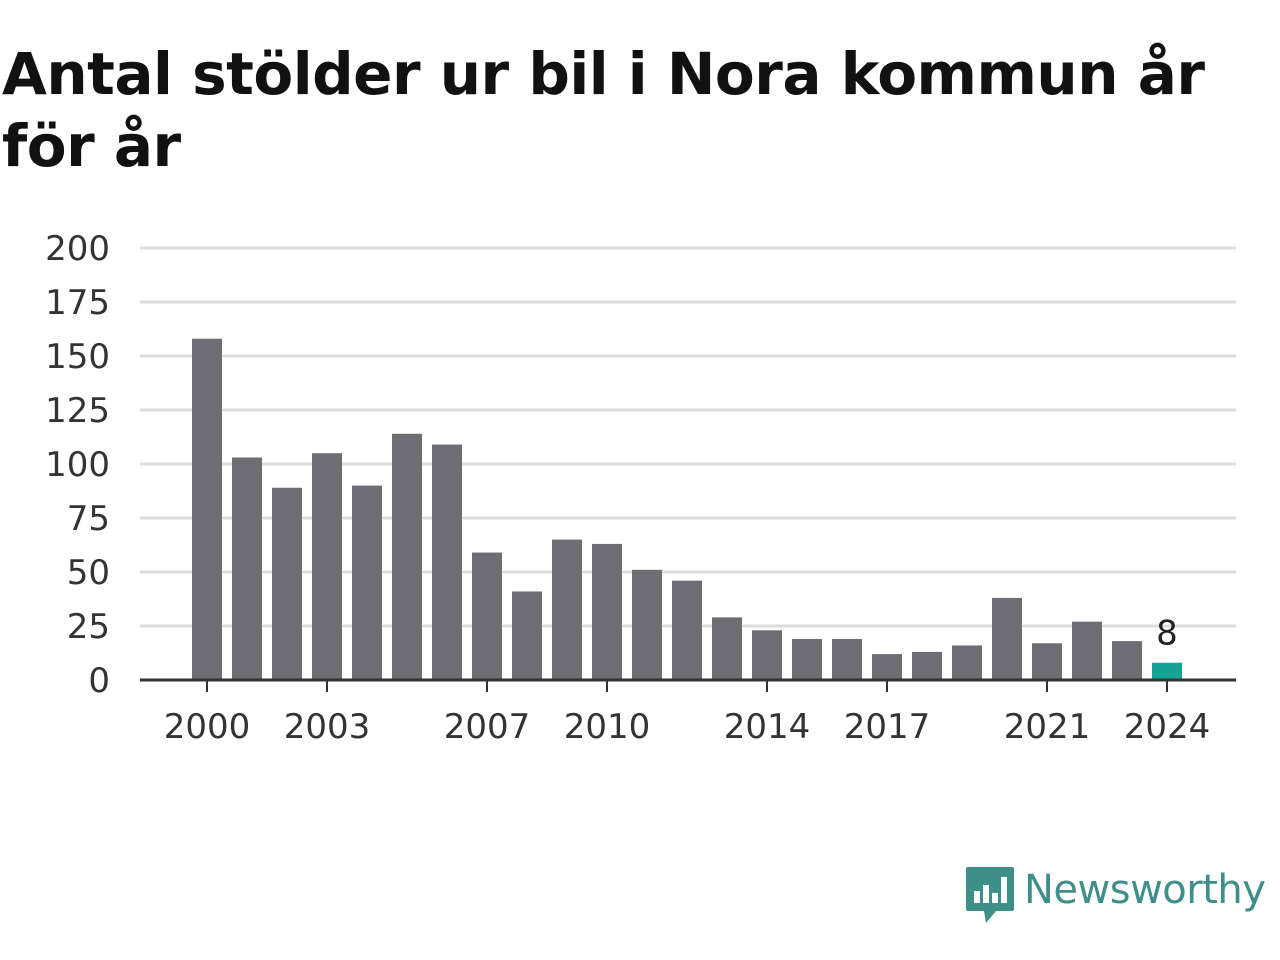 This screenshot has height=960, width=1280. What do you see at coordinates (1145, 890) in the screenshot?
I see `brand-name: Newsworthy` at bounding box center [1145, 890].